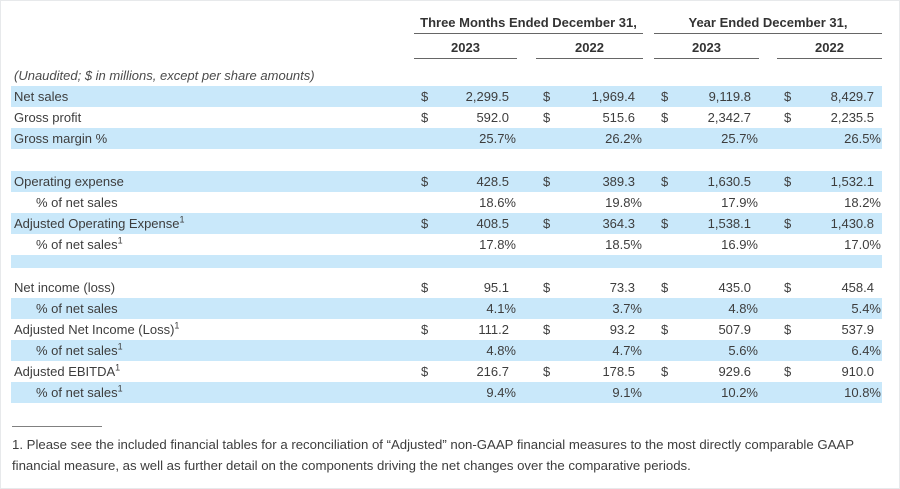  I want to click on value-cell: 3.7%, so click(589, 308).